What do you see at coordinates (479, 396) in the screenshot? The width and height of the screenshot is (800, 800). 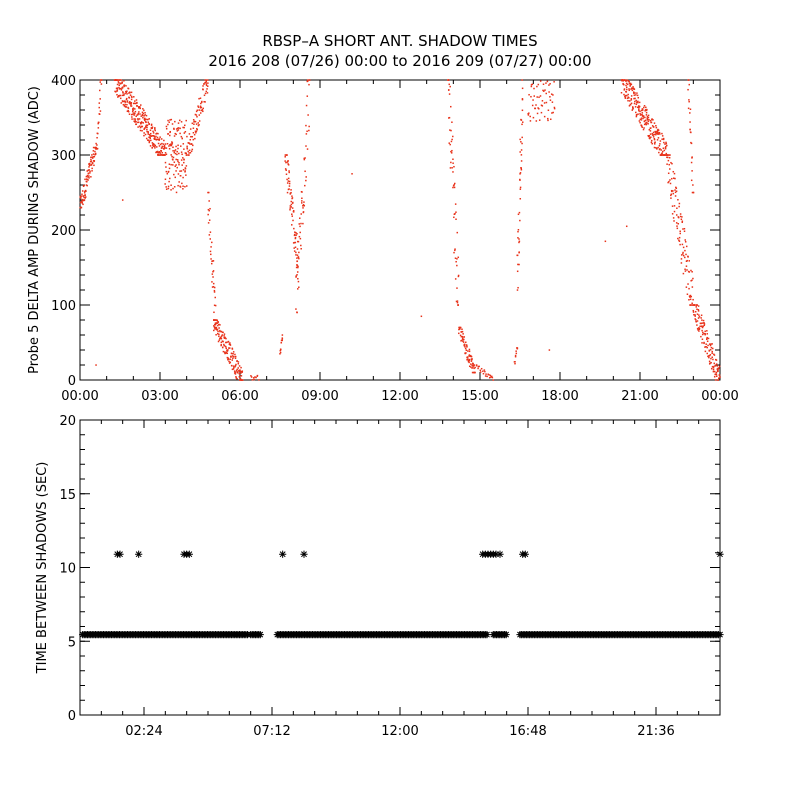 I see `top-x-tick-label: 15:00` at bounding box center [479, 396].